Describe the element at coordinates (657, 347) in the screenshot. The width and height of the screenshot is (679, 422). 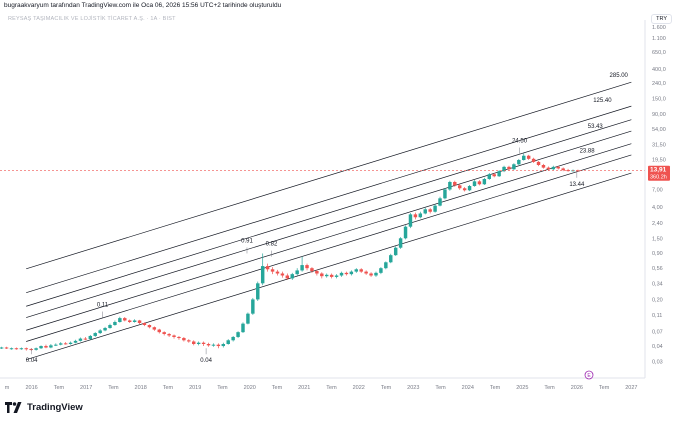
I see `y-tick-label: 0,04` at that location.